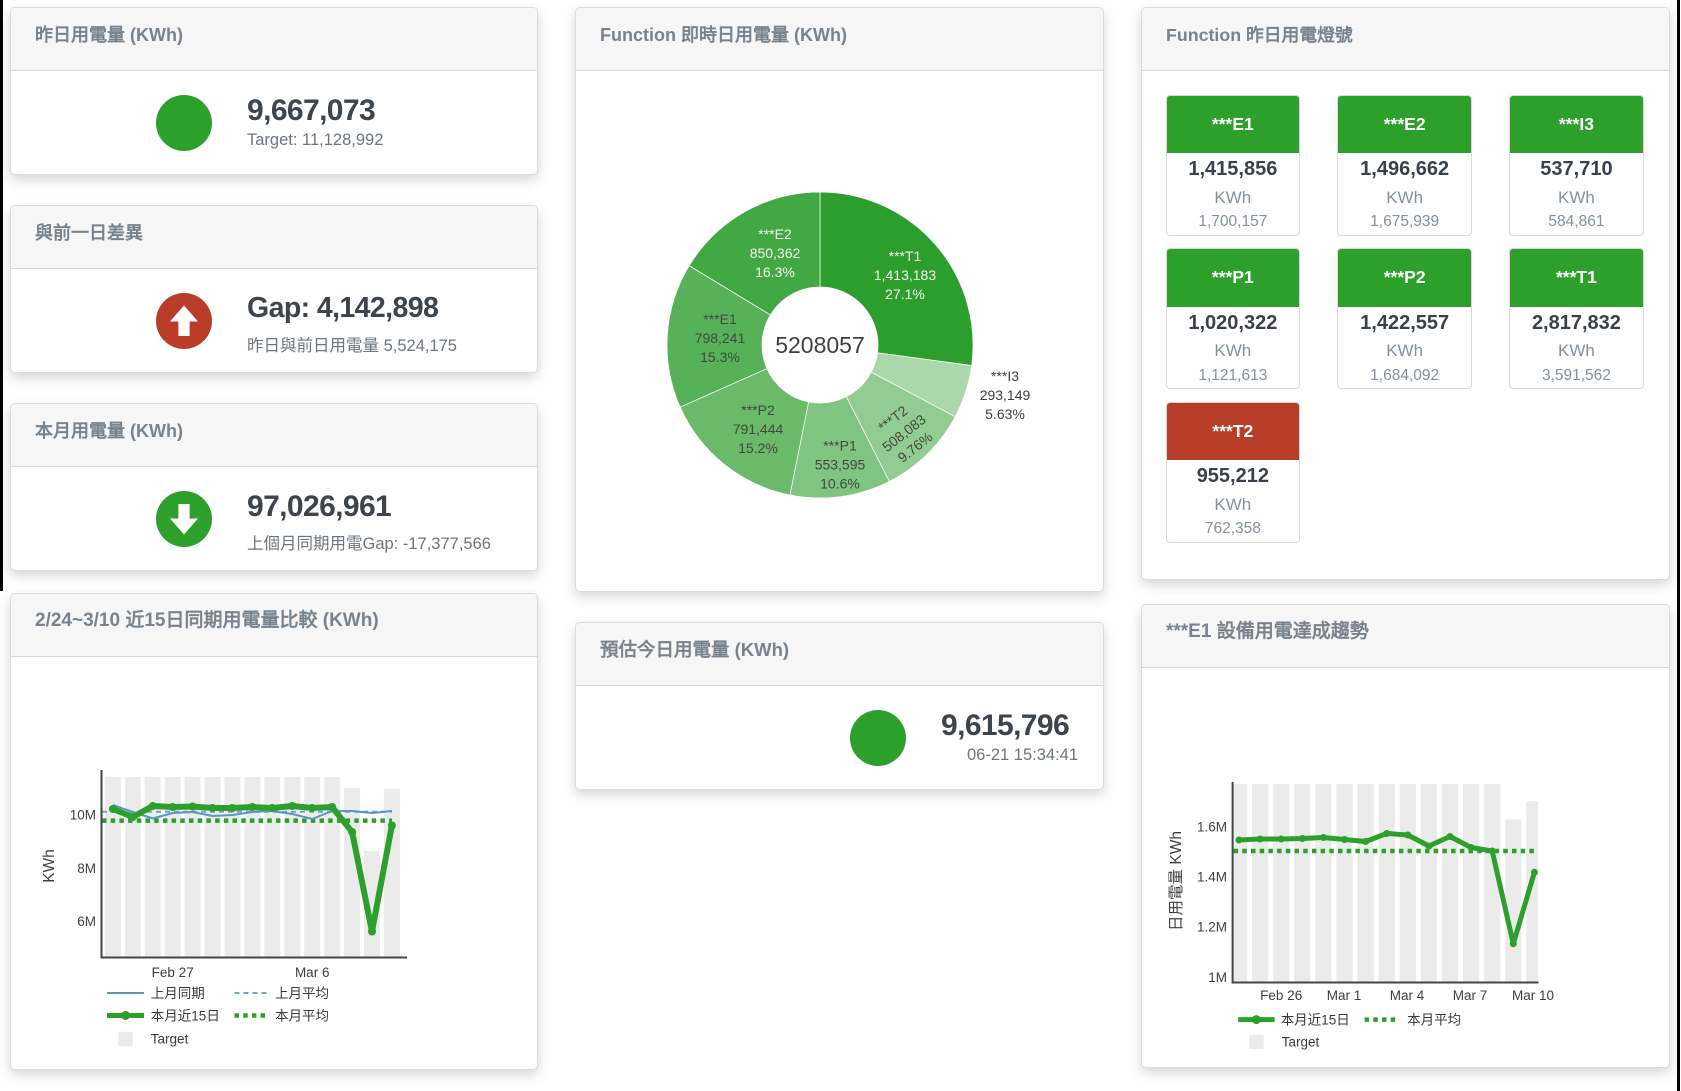 Image resolution: width=1681 pixels, height=1091 pixels. Describe the element at coordinates (840, 445) in the screenshot. I see `svg-text: ***P1` at that location.